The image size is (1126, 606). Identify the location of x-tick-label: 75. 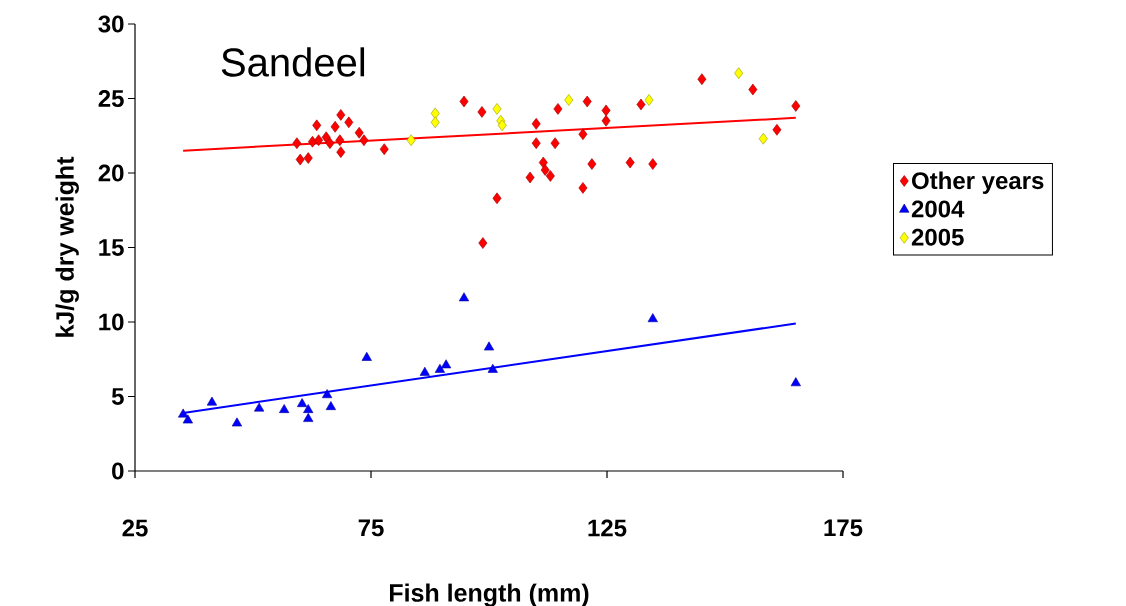
(371, 528).